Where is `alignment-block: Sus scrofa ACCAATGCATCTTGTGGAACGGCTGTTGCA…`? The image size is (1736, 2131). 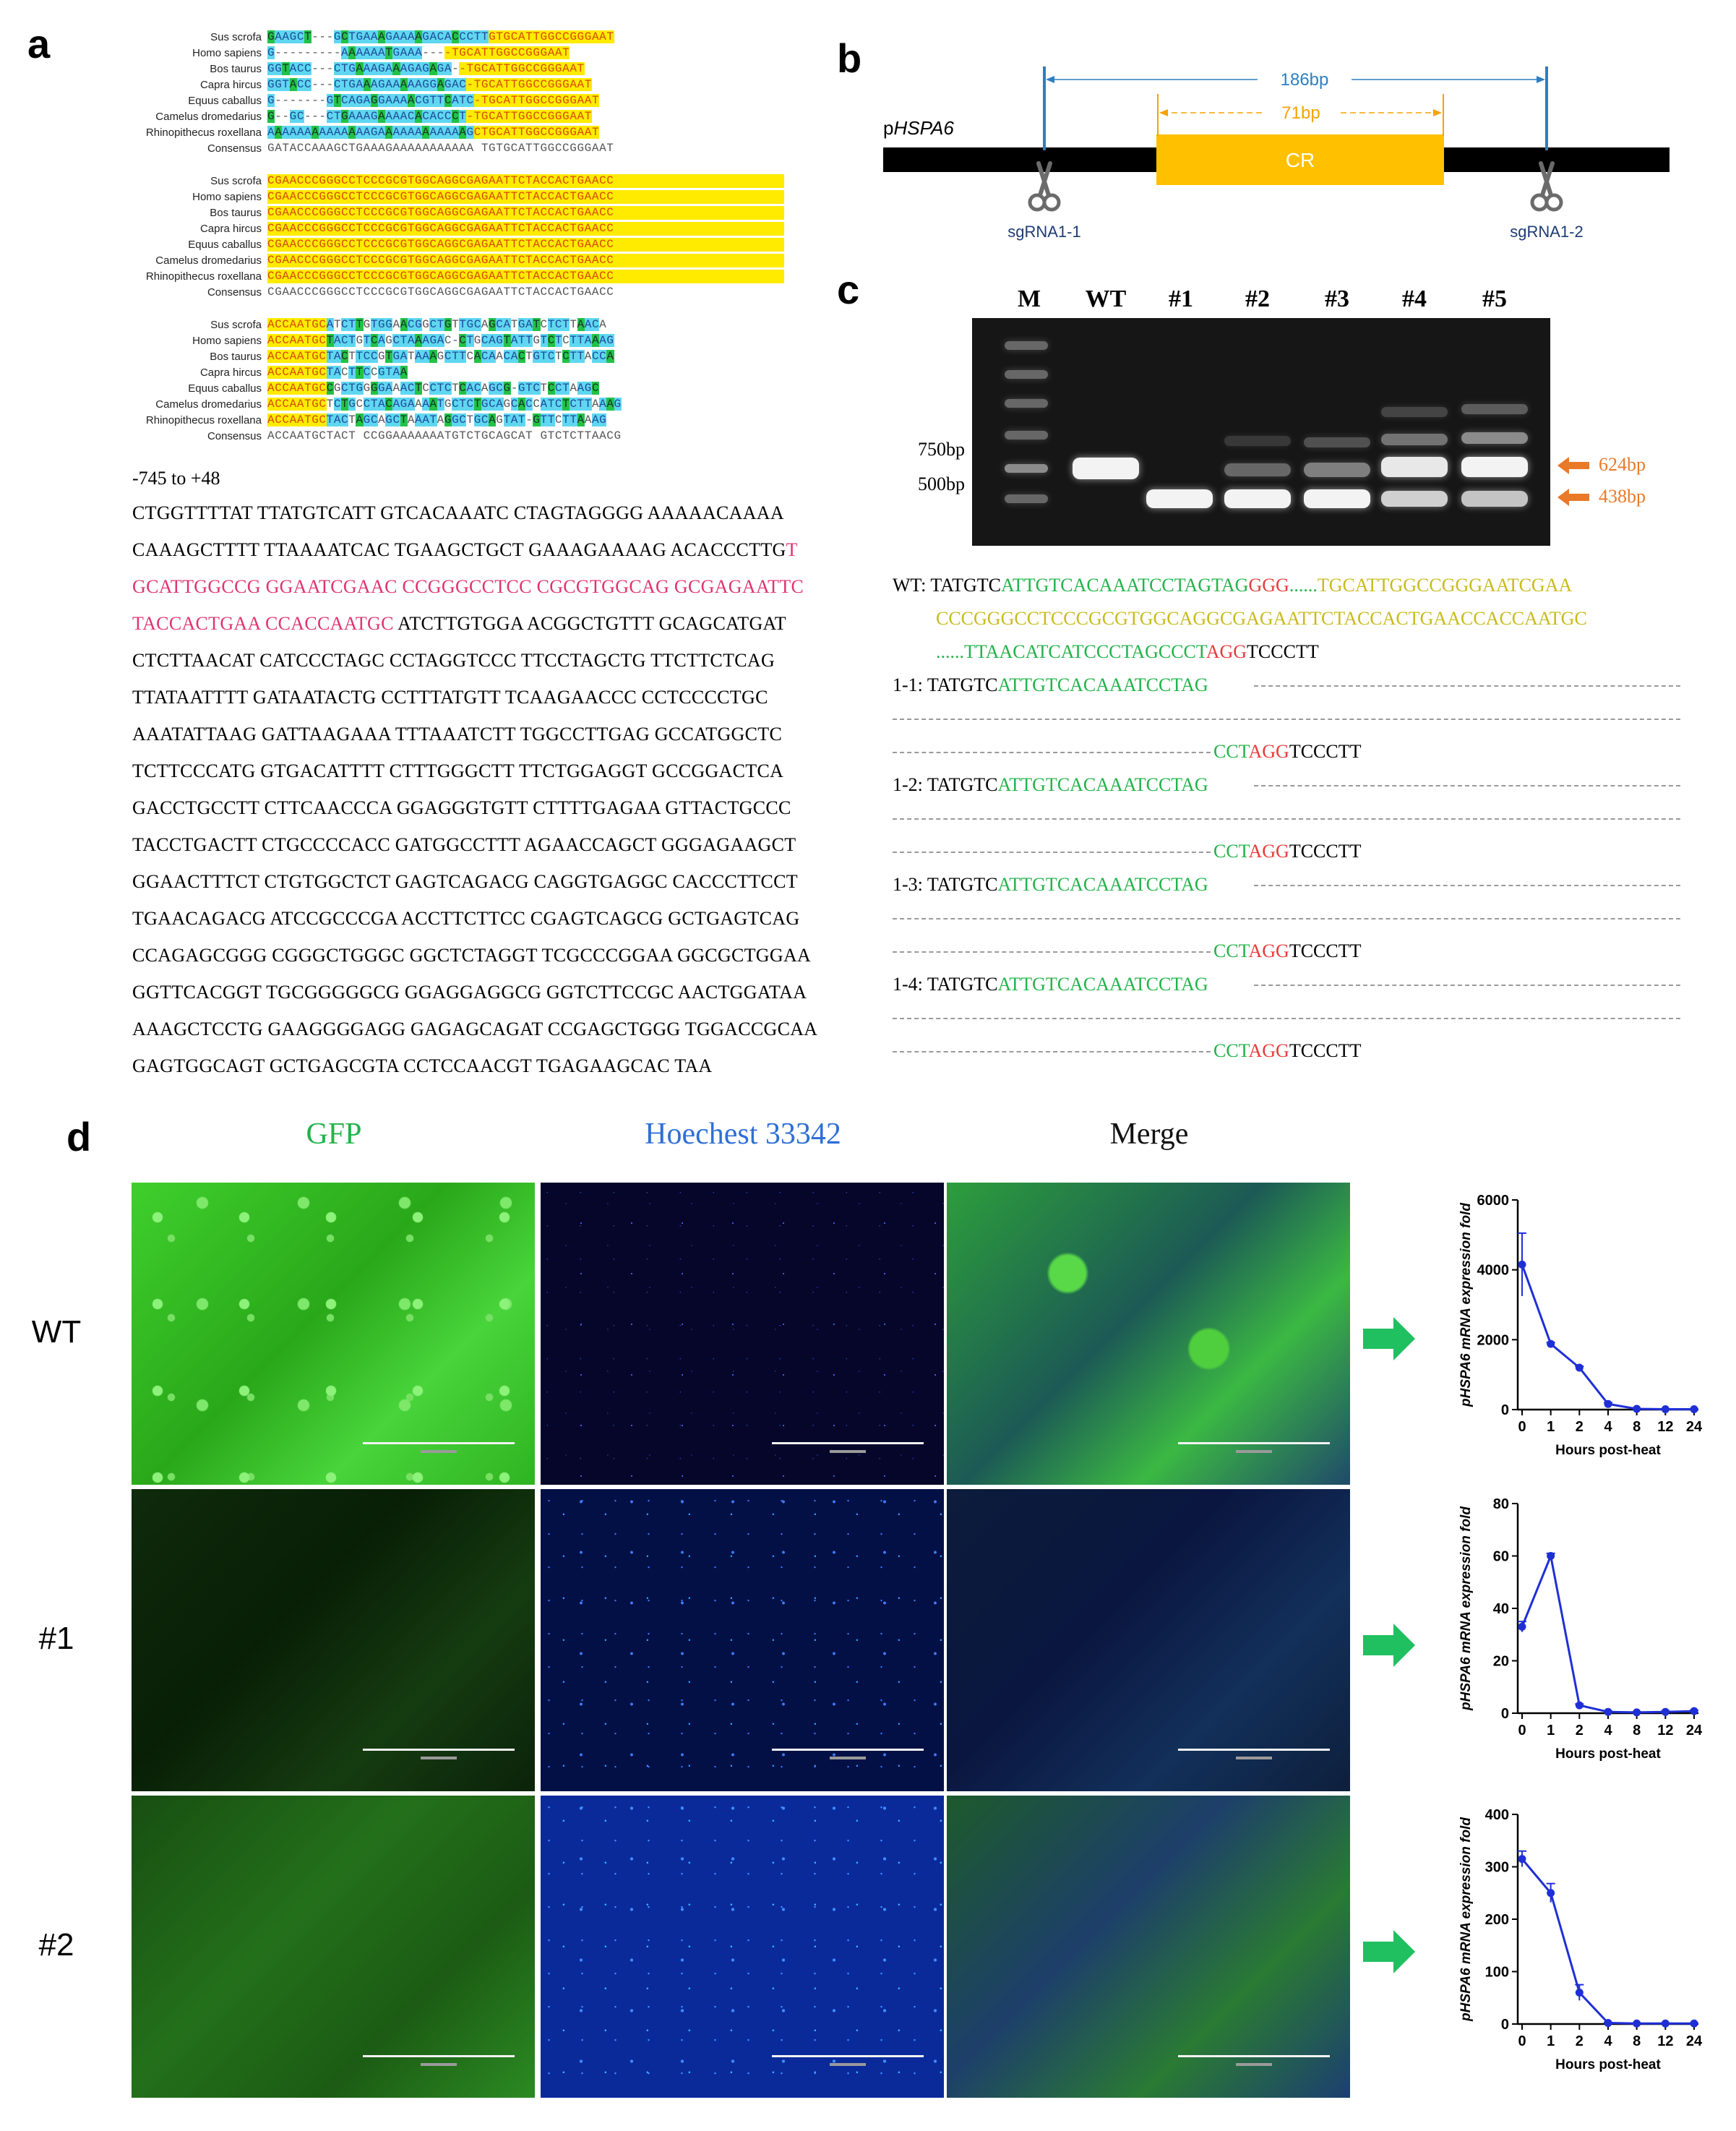 alignment-block: Sus scrofa ACCAATGCATCTTGTGGAACGGCTGTTGCA… is located at coordinates (444, 384).